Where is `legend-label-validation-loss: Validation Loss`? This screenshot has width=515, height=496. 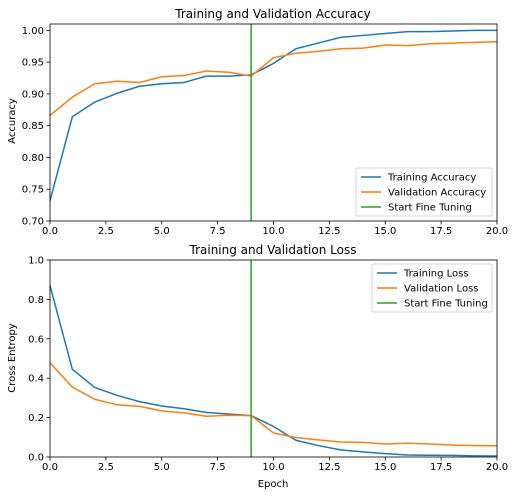
legend-label-validation-loss: Validation Loss is located at coordinates (441, 289).